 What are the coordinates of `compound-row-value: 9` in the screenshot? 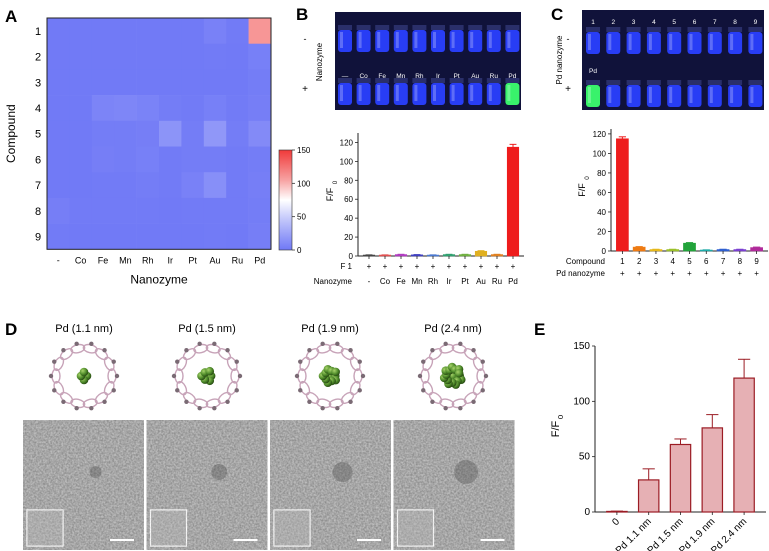 It's located at (756, 261).